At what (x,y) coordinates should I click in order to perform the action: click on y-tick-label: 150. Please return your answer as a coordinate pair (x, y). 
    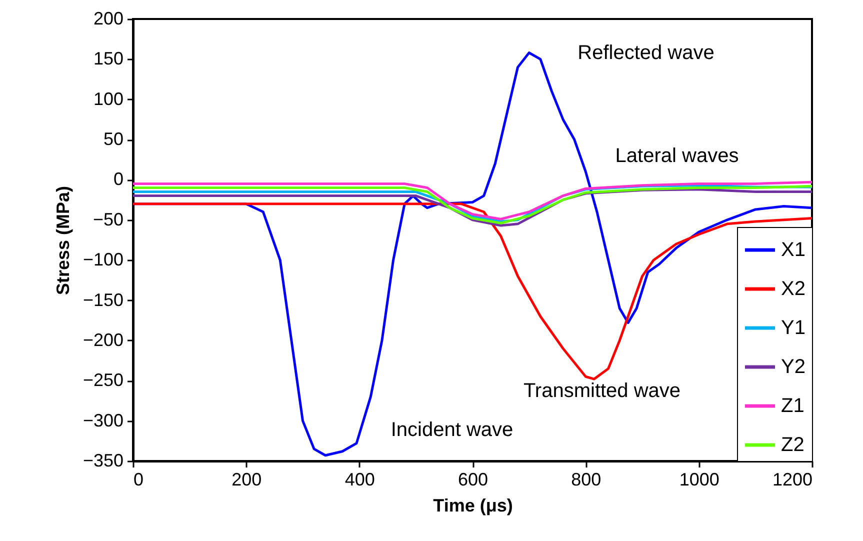
    Looking at the image, I should click on (108, 58).